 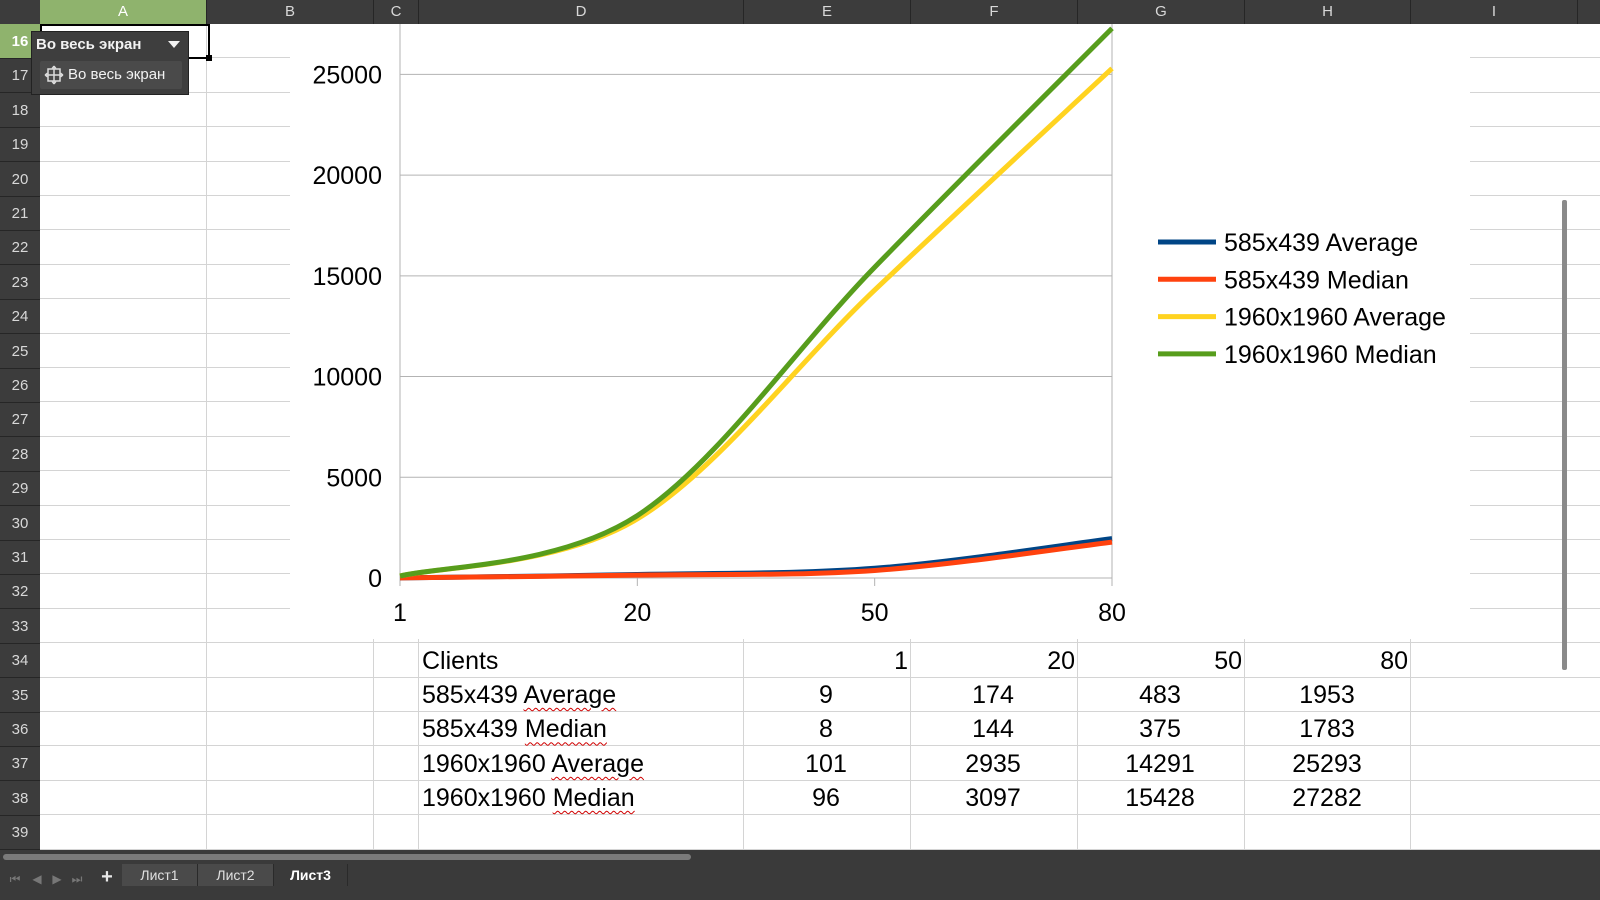 I want to click on table-row-label: 1960x1960 Median, so click(x=528, y=796).